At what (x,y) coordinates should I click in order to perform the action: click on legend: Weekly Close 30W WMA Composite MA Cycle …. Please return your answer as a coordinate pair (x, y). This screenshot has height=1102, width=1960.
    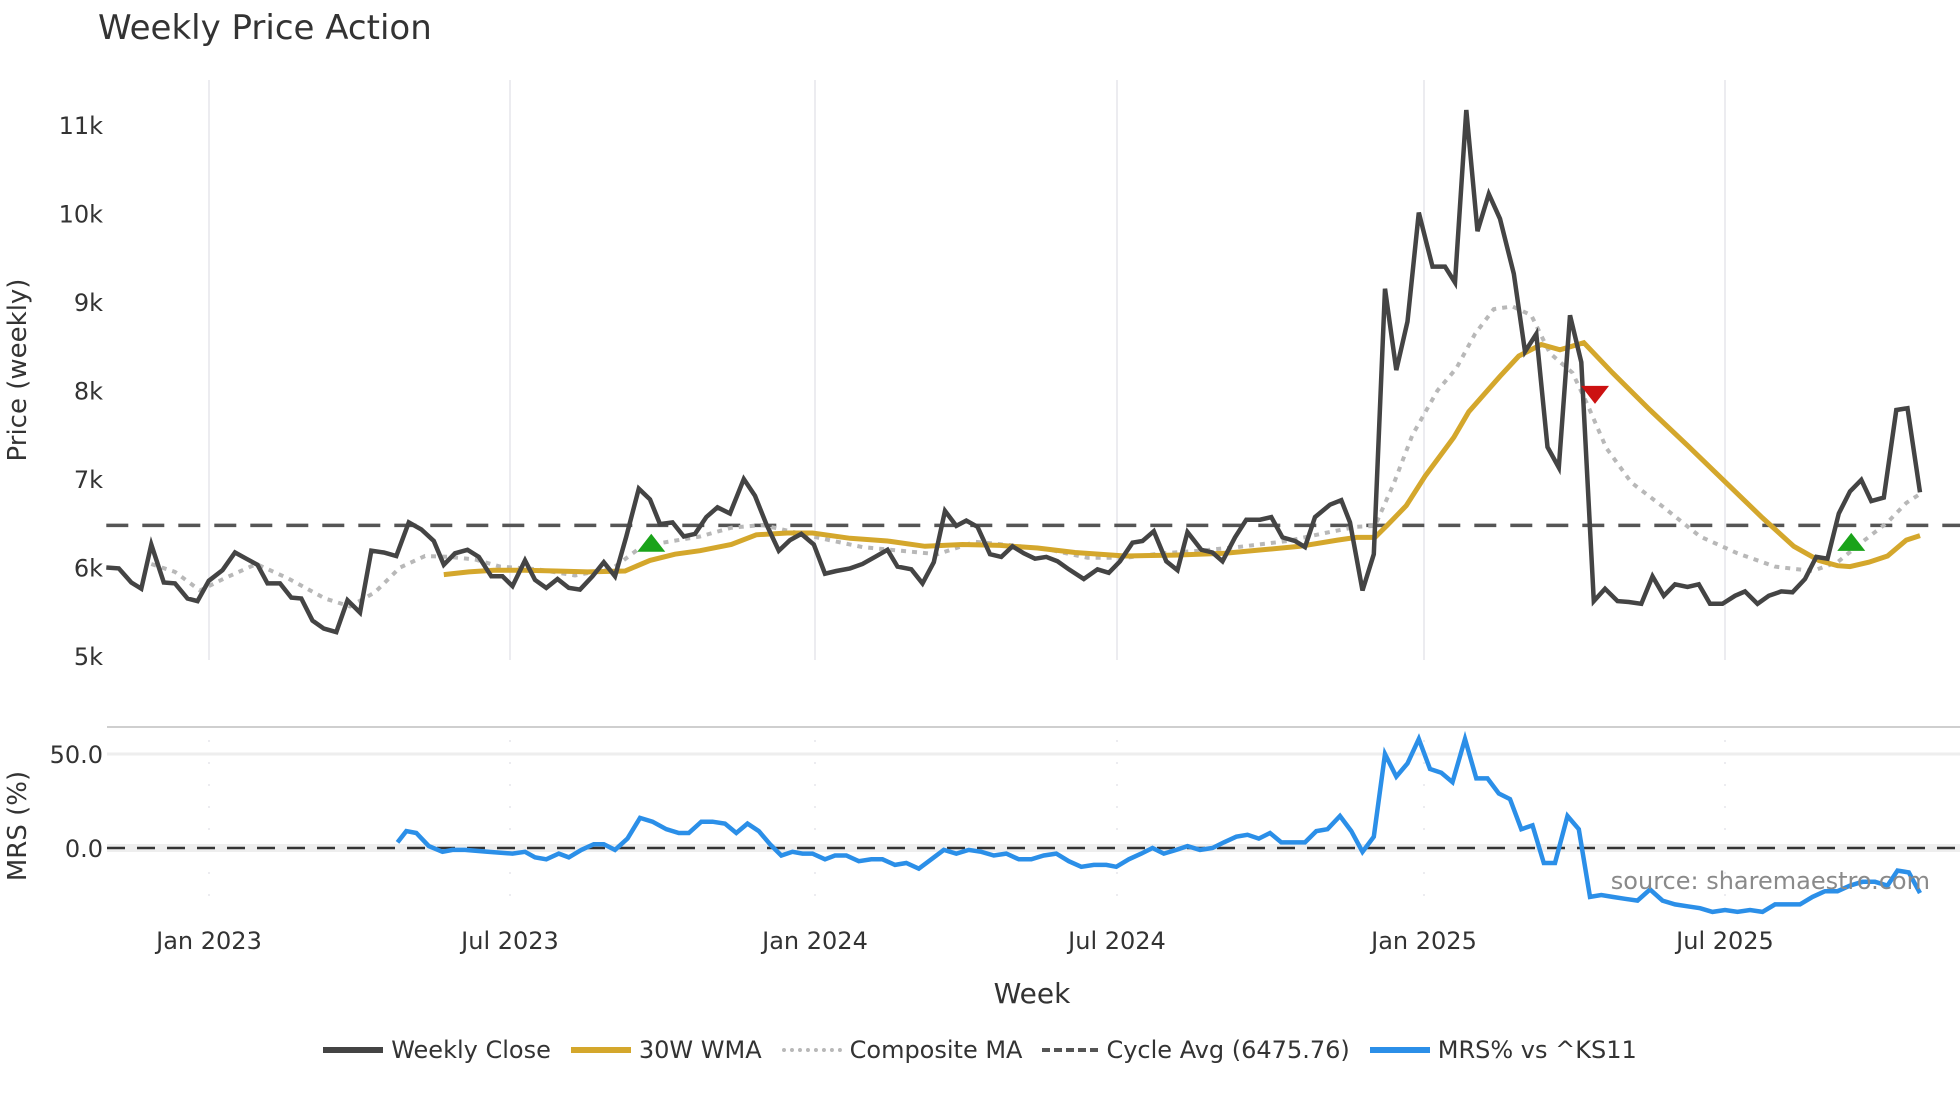
    Looking at the image, I should click on (980, 1050).